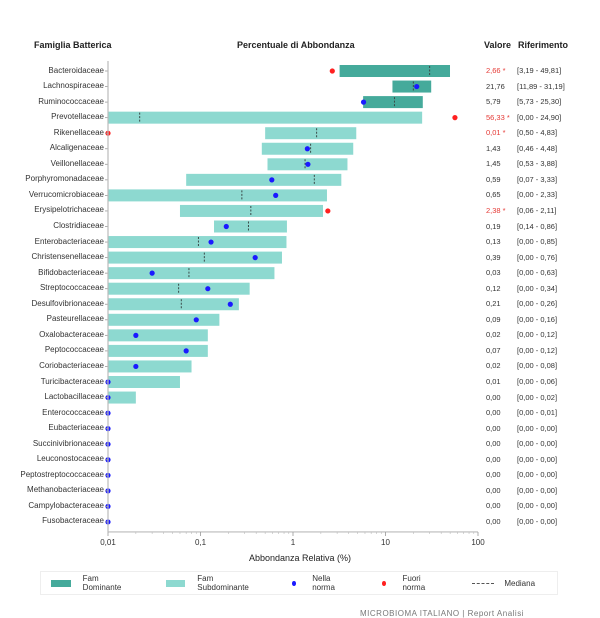 Image resolution: width=600 pixels, height=618 pixels. I want to click on legend-in-norm: Nella norma, so click(320, 583).